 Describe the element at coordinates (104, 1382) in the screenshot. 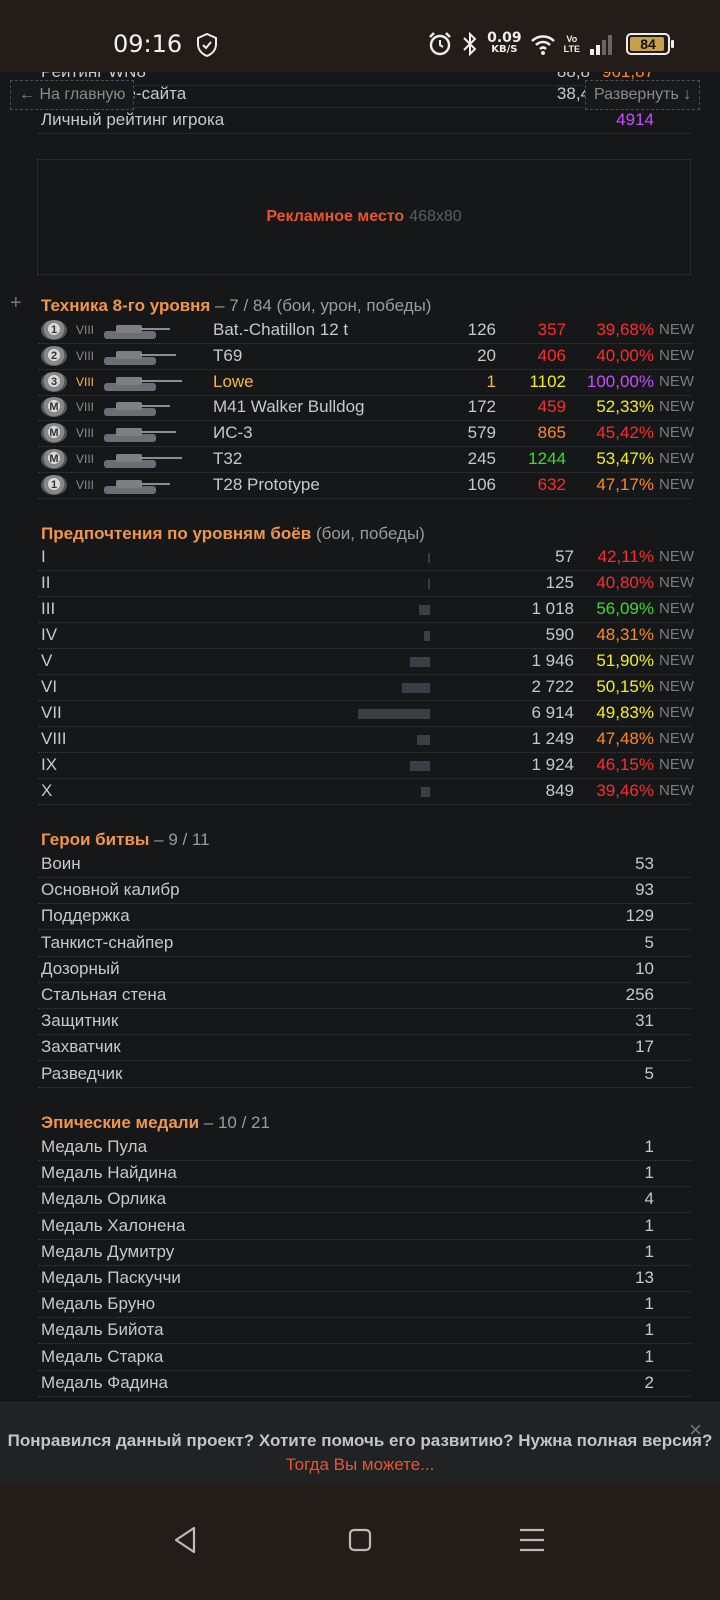

I see `medal-name: Медаль Фадина` at that location.